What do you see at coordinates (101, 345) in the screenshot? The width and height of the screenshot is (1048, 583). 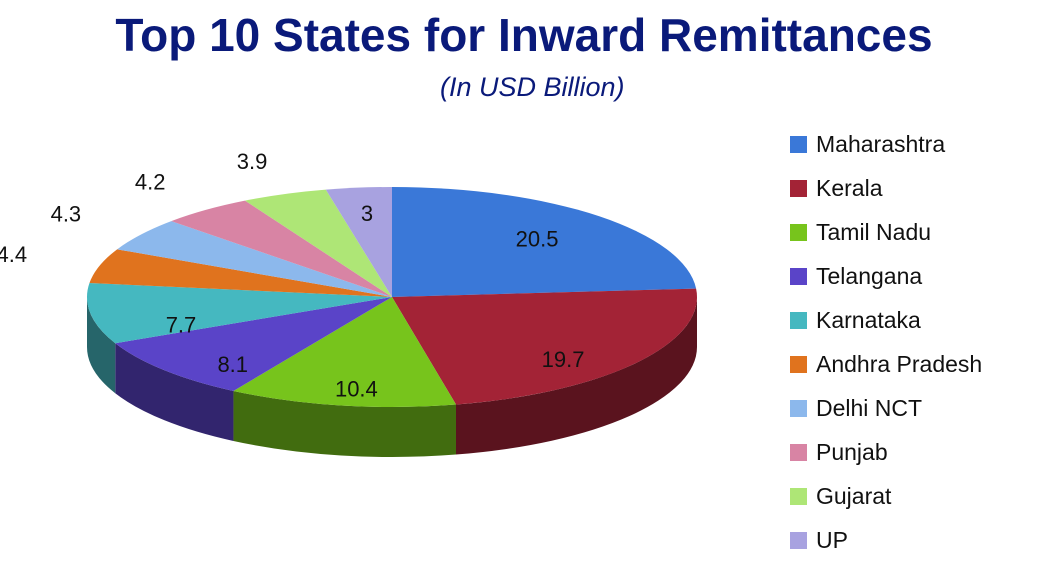 I see `slice-side-karnataka` at bounding box center [101, 345].